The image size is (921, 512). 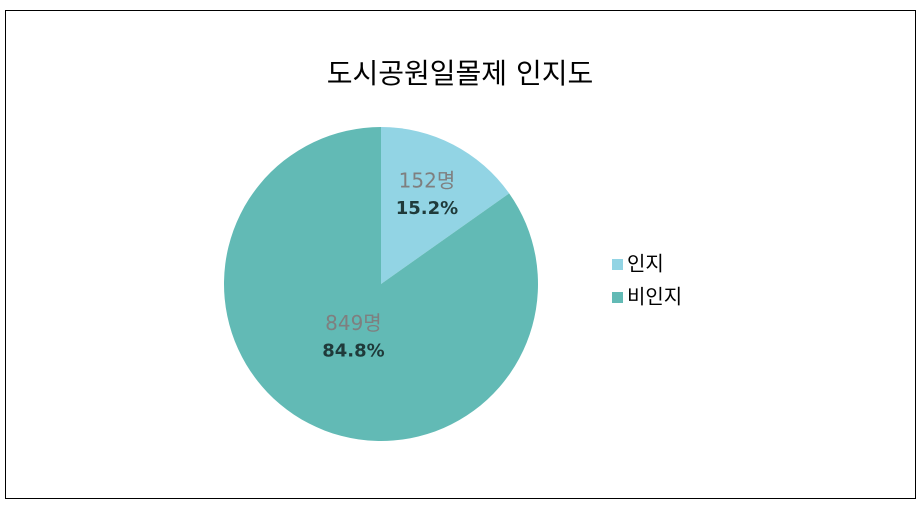 I want to click on chart-title: 도시공원일몰제 인지도, so click(x=460, y=73).